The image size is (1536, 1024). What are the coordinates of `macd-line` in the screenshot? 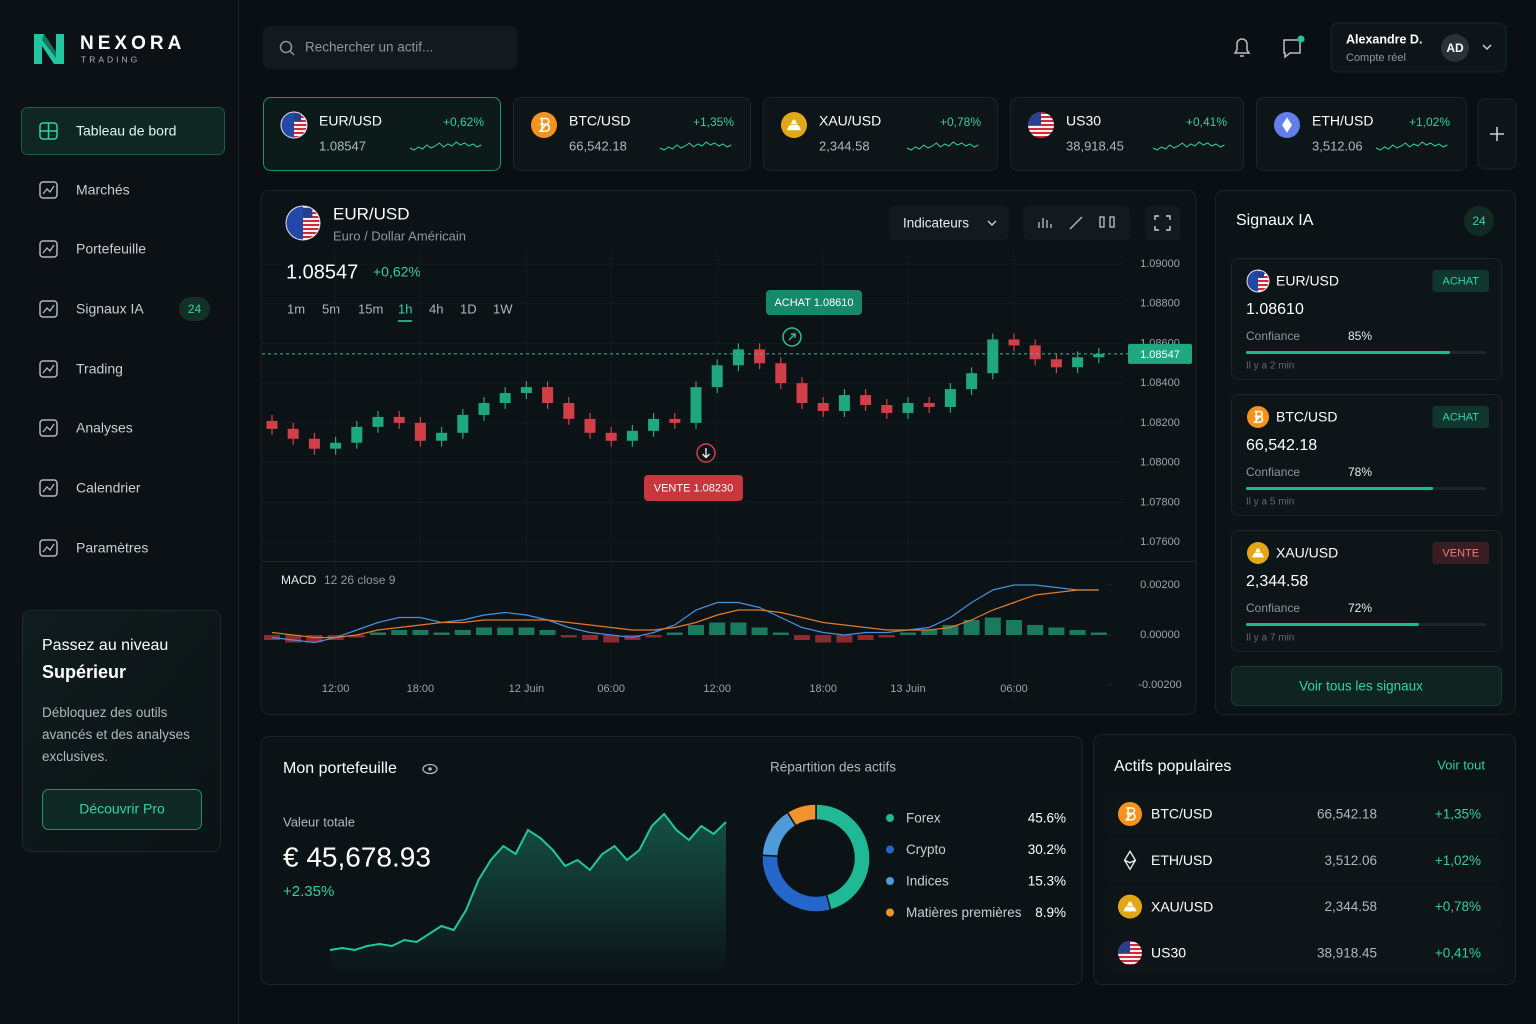 It's located at (685, 614).